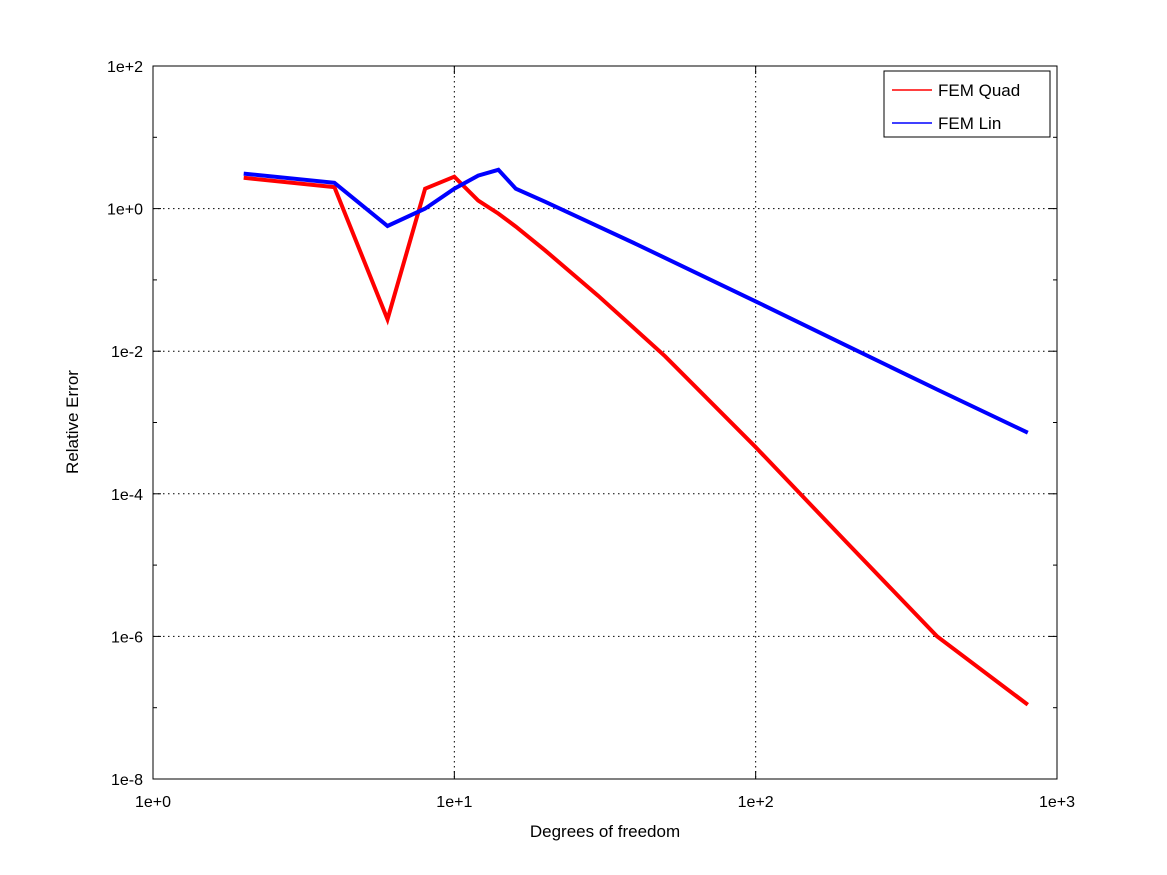 The height and width of the screenshot is (875, 1167). What do you see at coordinates (454, 802) in the screenshot?
I see `x-tick-label: 1e+1` at bounding box center [454, 802].